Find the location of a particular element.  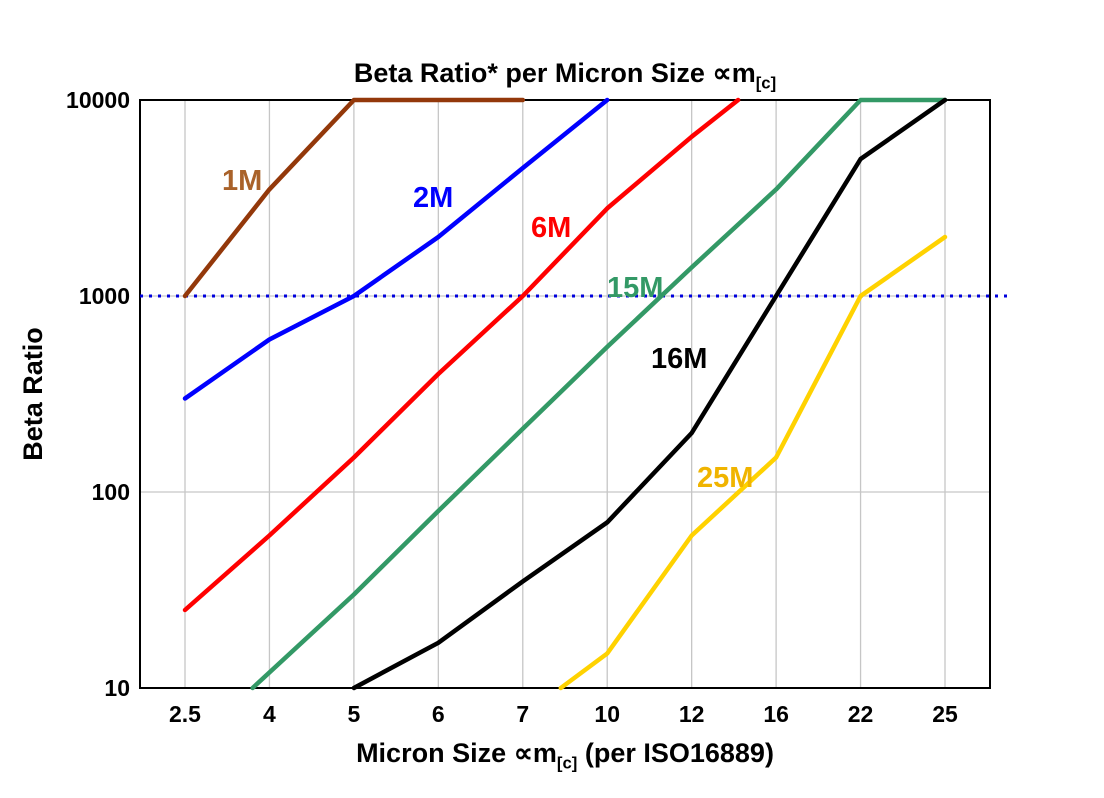

series-line-1M is located at coordinates (354, 198).